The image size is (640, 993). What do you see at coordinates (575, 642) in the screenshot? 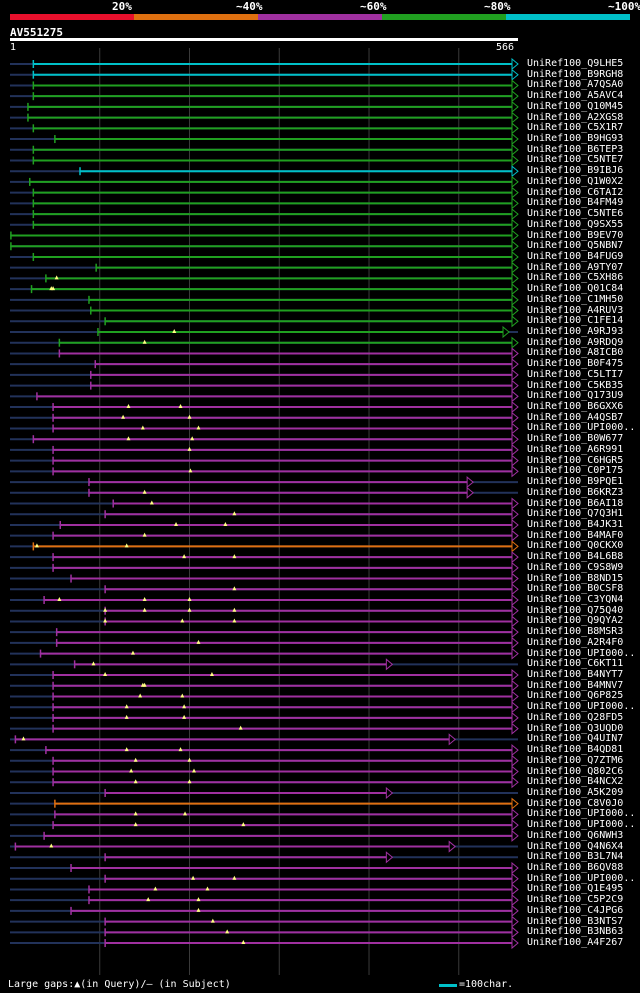
I see `hit-label: UniRef100_A2R4F0` at bounding box center [575, 642].